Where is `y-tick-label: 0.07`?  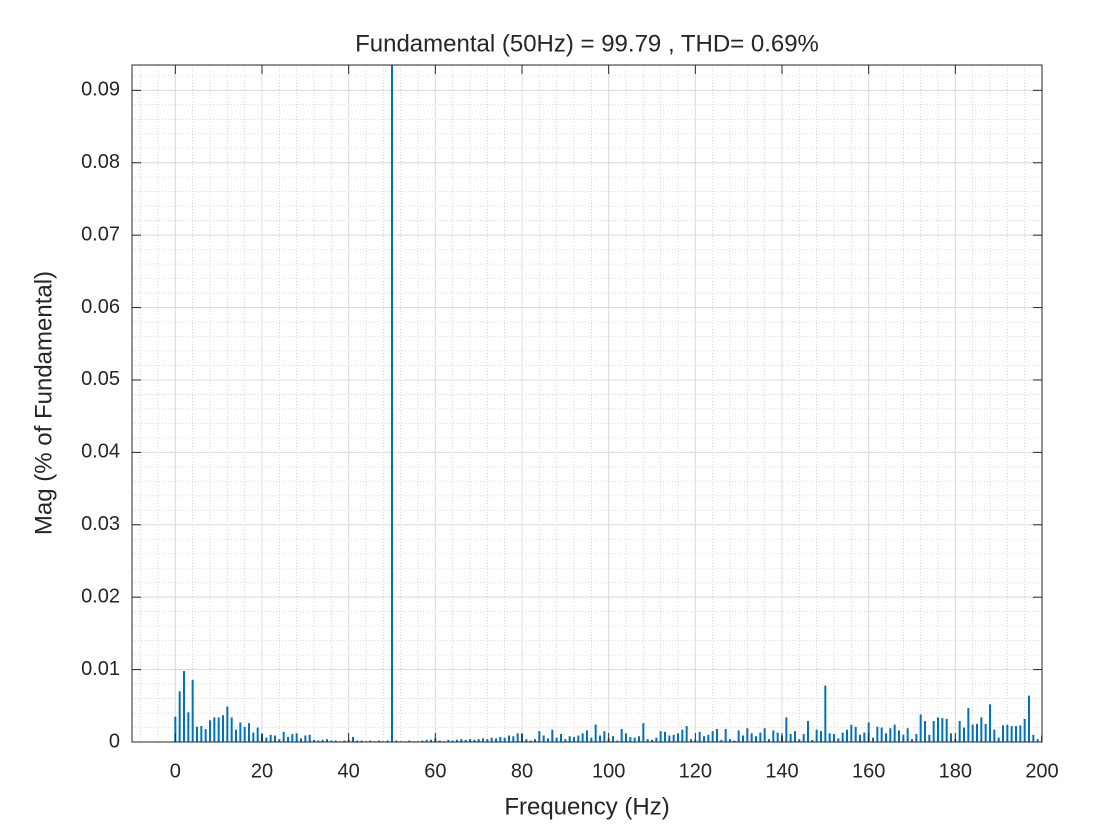 y-tick-label: 0.07 is located at coordinates (100, 234).